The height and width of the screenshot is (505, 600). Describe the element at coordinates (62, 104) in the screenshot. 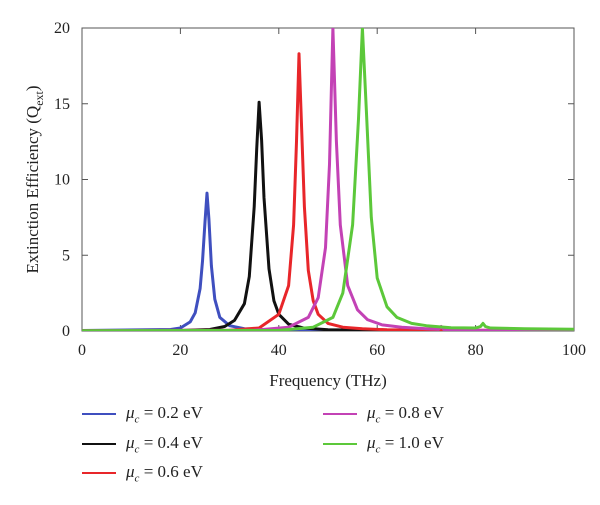

I see `y-tick-label: 15` at that location.